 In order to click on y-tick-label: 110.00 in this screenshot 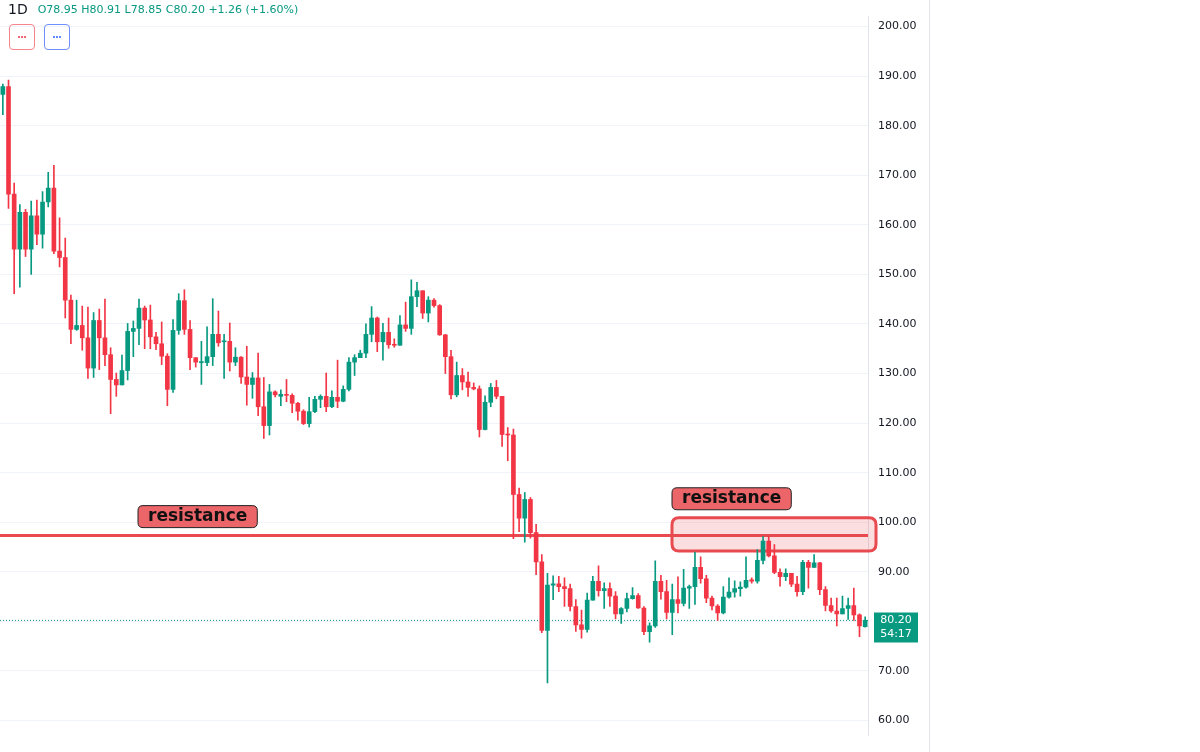, I will do `click(897, 472)`.